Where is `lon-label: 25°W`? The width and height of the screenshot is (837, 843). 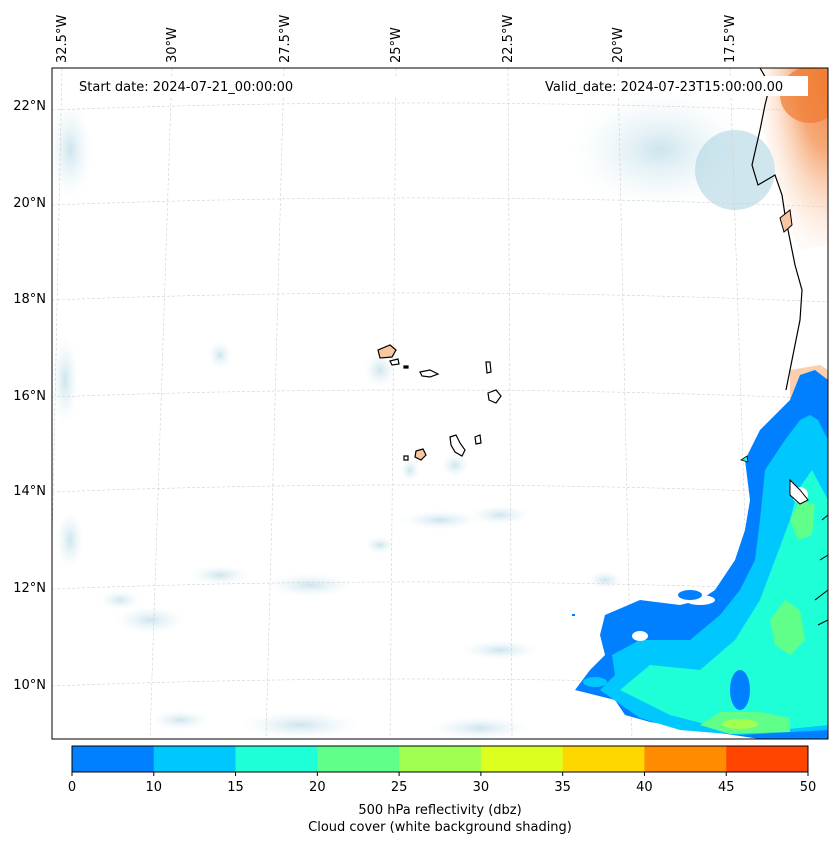 lon-label: 25°W is located at coordinates (396, 45).